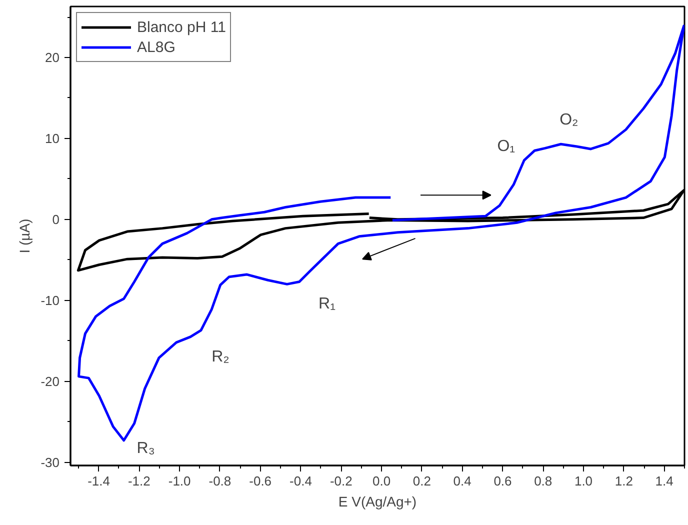  Describe the element at coordinates (327, 304) in the screenshot. I see `annotation: R₁` at that location.